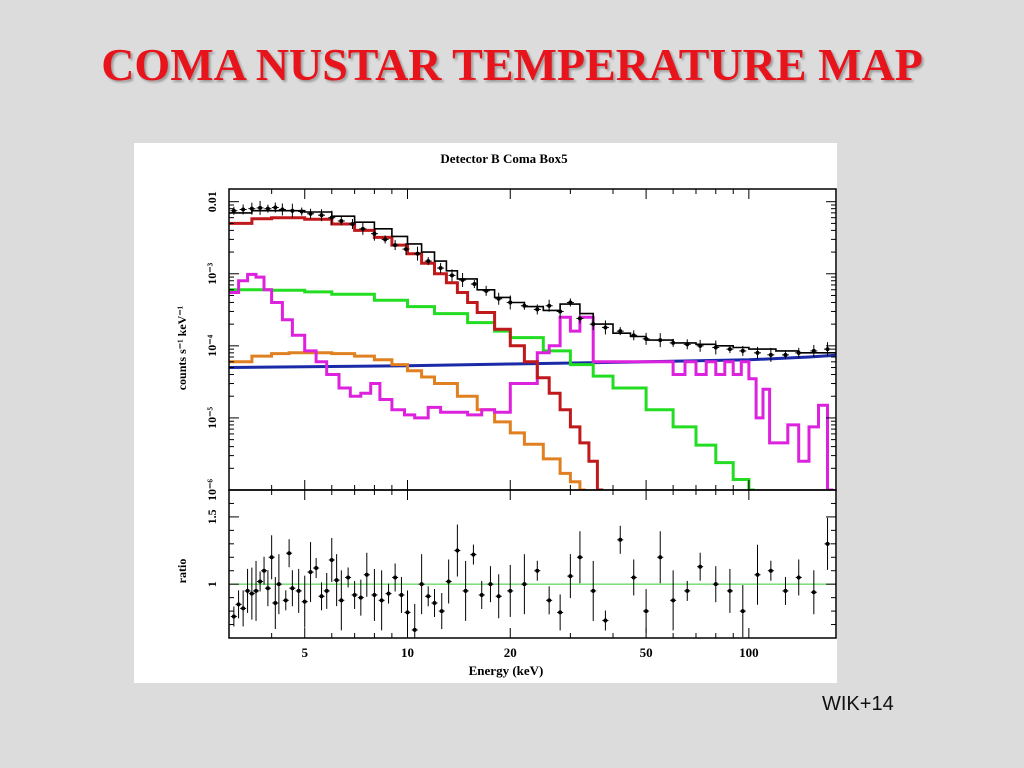 This screenshot has height=768, width=1024. Describe the element at coordinates (646, 652) in the screenshot. I see `x-tick-label: 50` at that location.